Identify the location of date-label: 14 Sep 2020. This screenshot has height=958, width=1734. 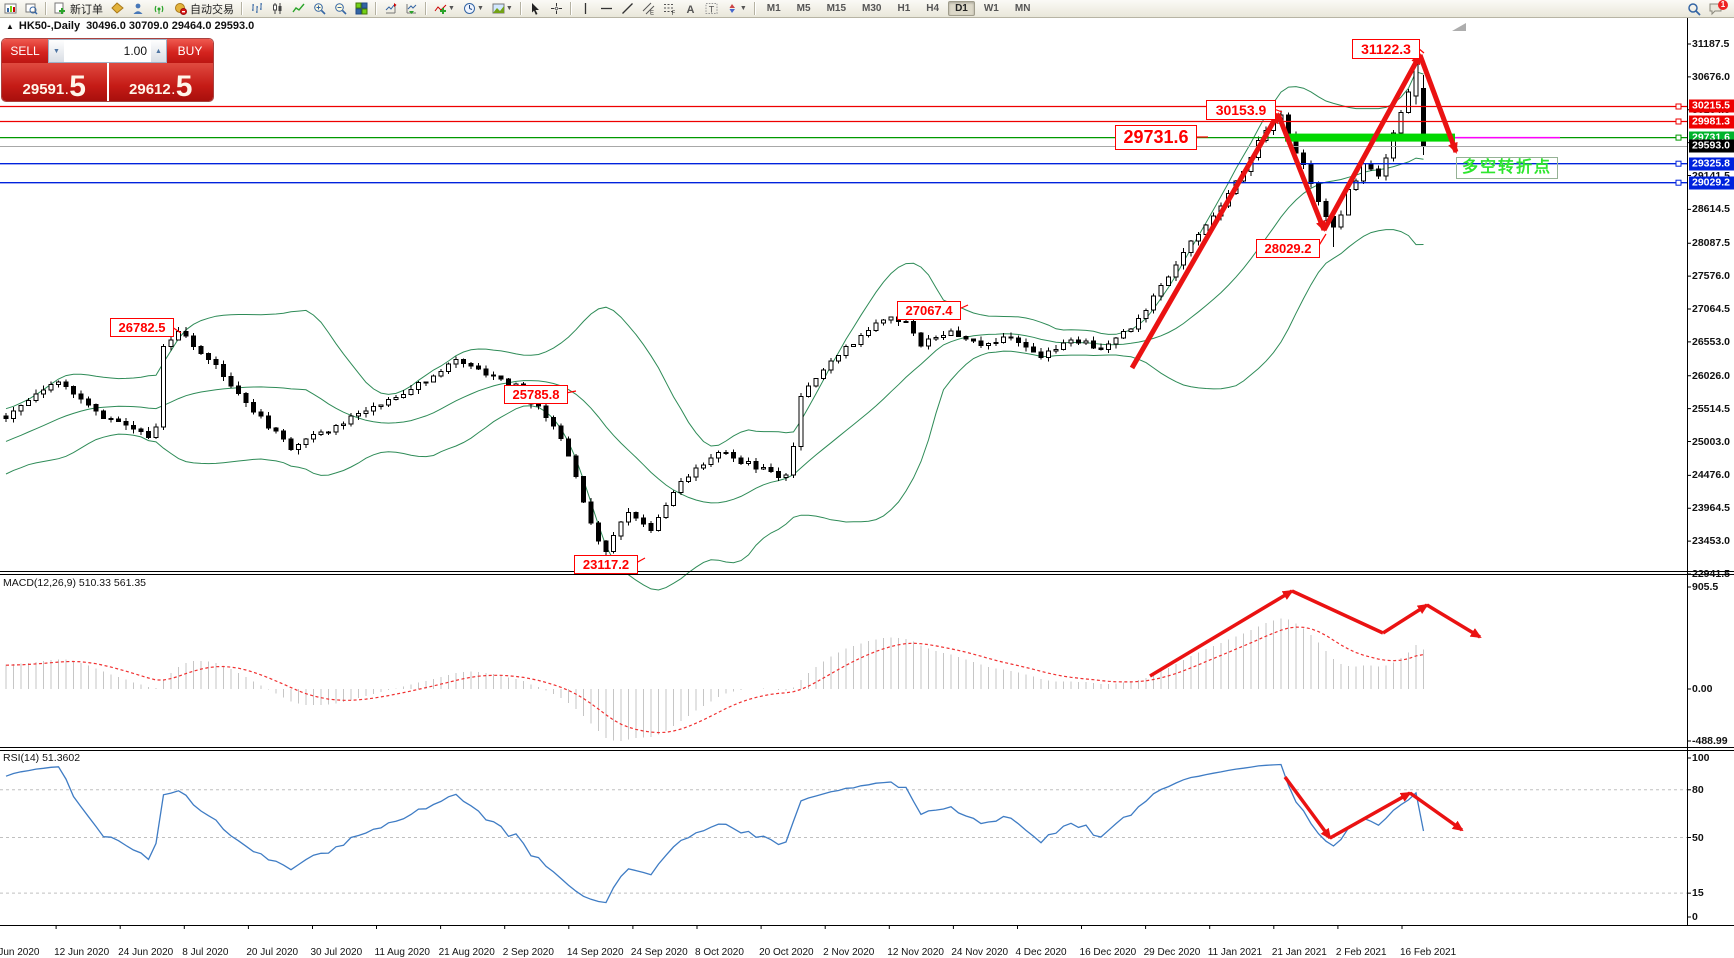
(595, 952).